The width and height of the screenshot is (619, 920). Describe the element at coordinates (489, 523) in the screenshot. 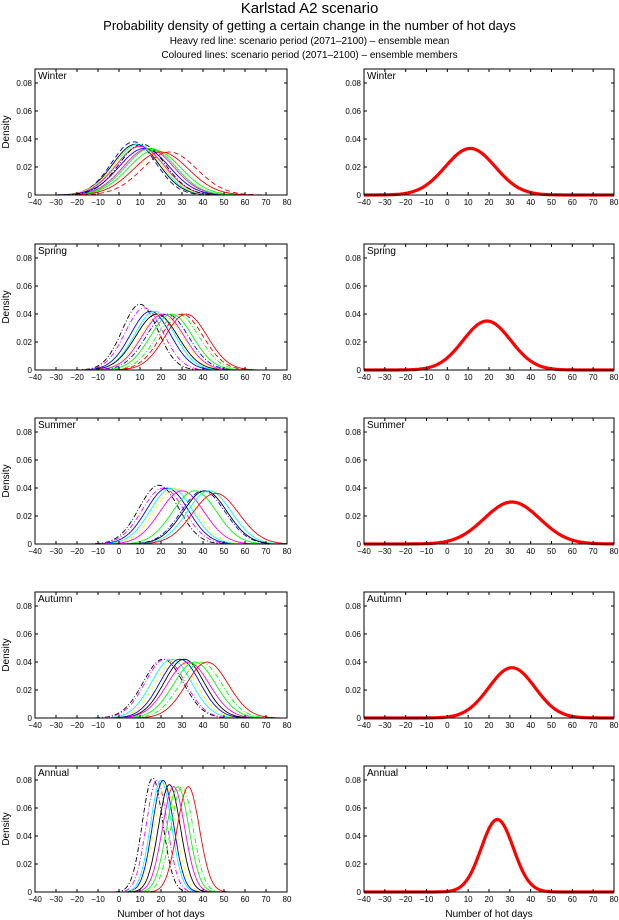

I see `ensemble-mean-line` at that location.